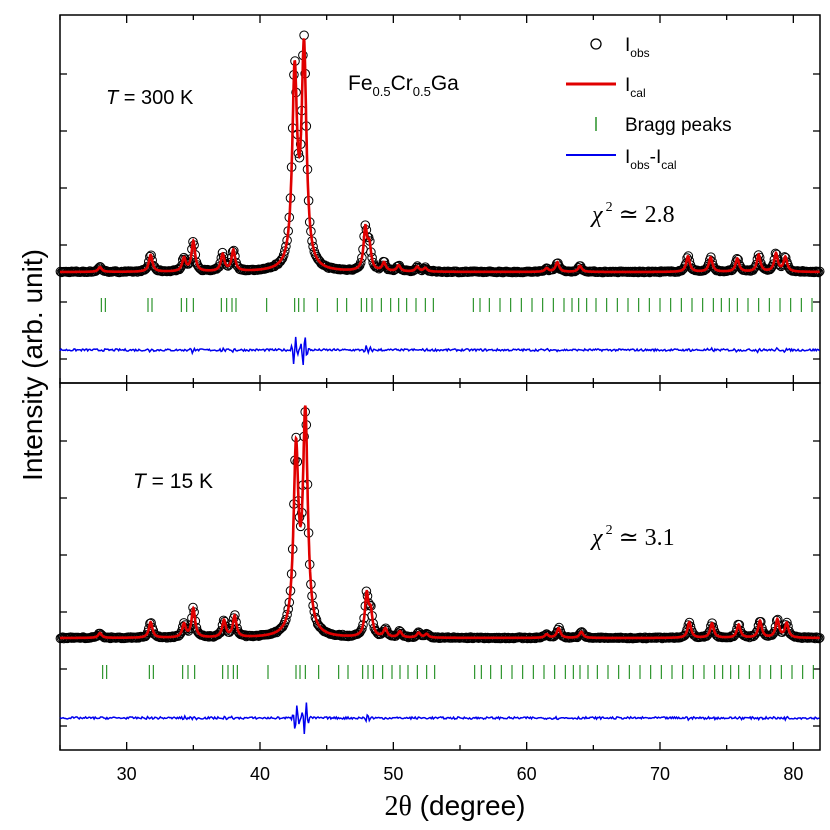  What do you see at coordinates (397, 806) in the screenshot?
I see `x-axis-symbol: 2θ` at bounding box center [397, 806].